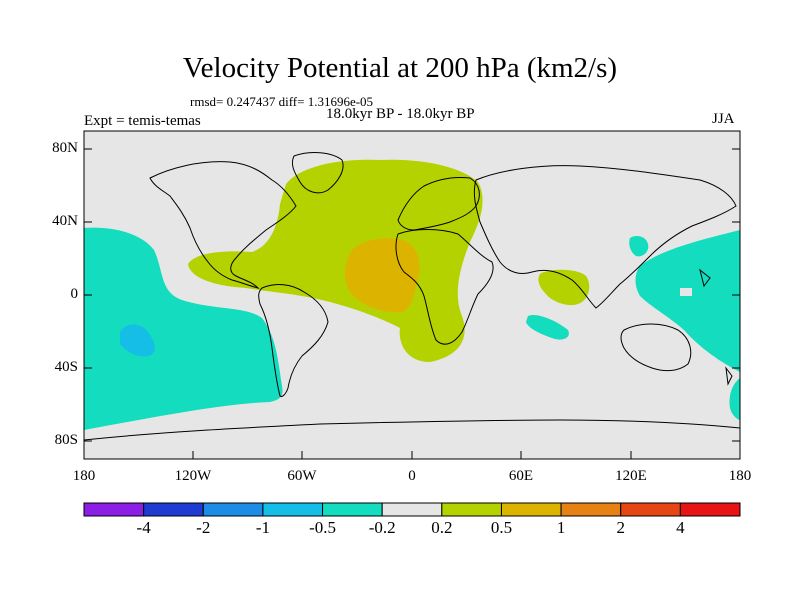 The width and height of the screenshot is (800, 600). Describe the element at coordinates (382, 275) in the screenshot. I see `atlantic-core-region` at that location.